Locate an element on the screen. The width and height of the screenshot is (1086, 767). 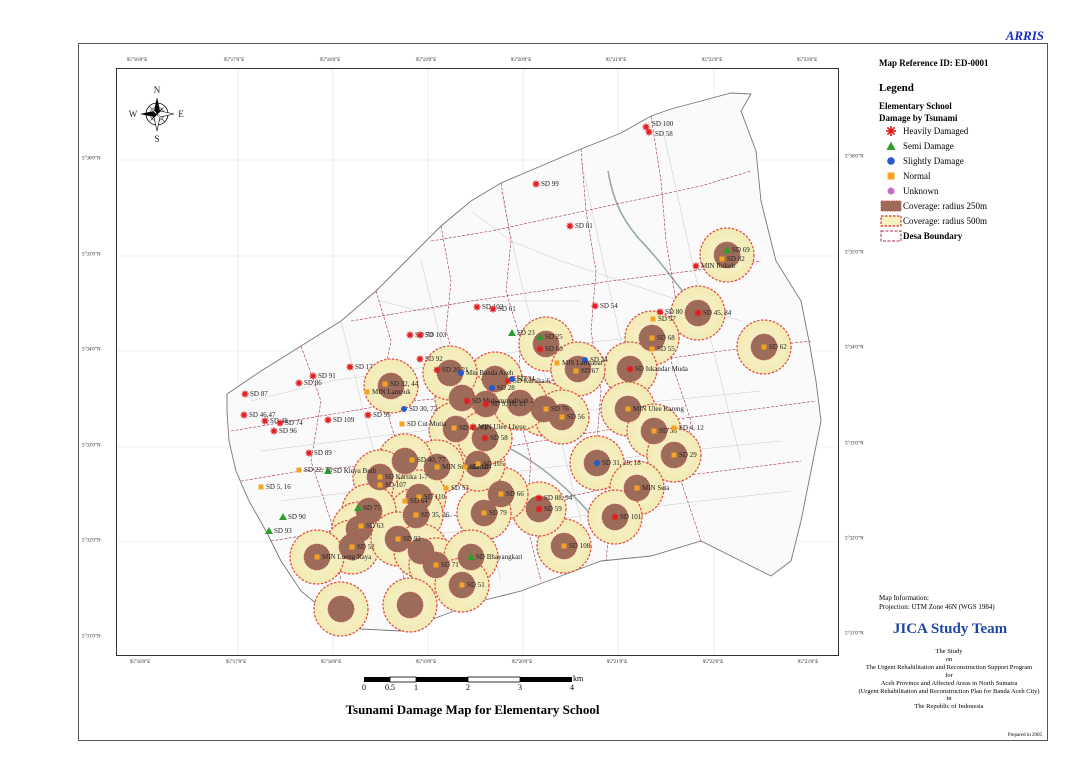
scale-label: 4 is located at coordinates (572, 687).